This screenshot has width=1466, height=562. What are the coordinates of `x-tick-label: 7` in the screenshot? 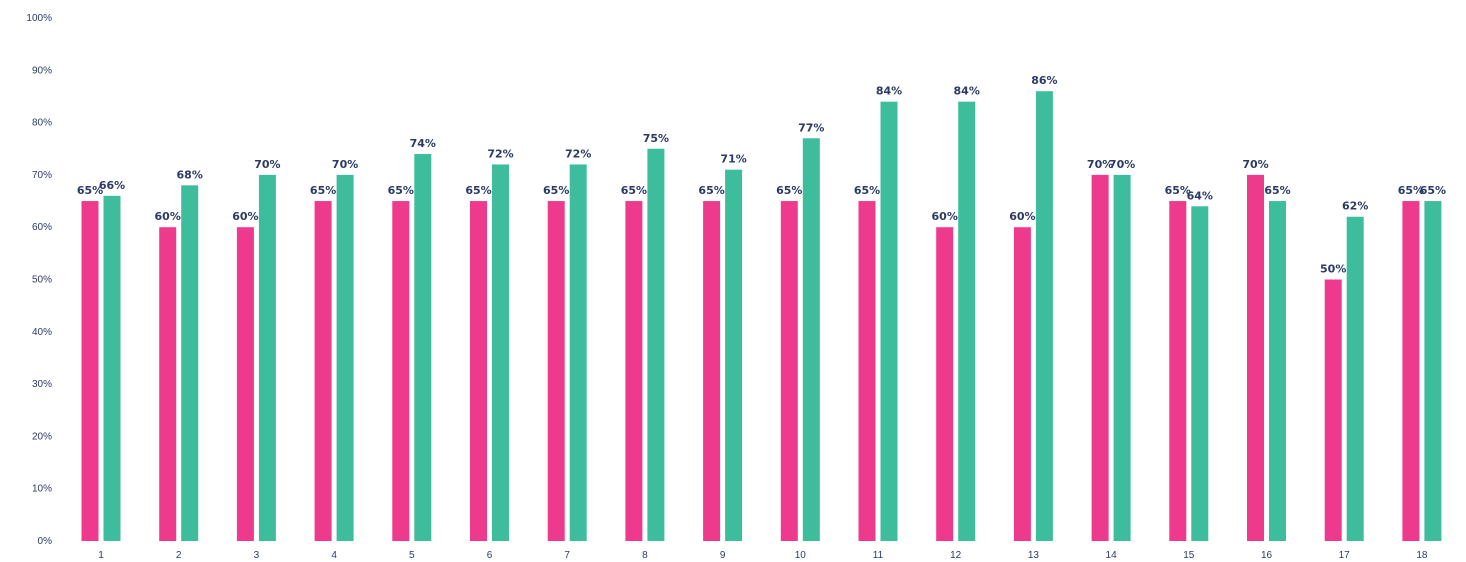 It's located at (567, 555).